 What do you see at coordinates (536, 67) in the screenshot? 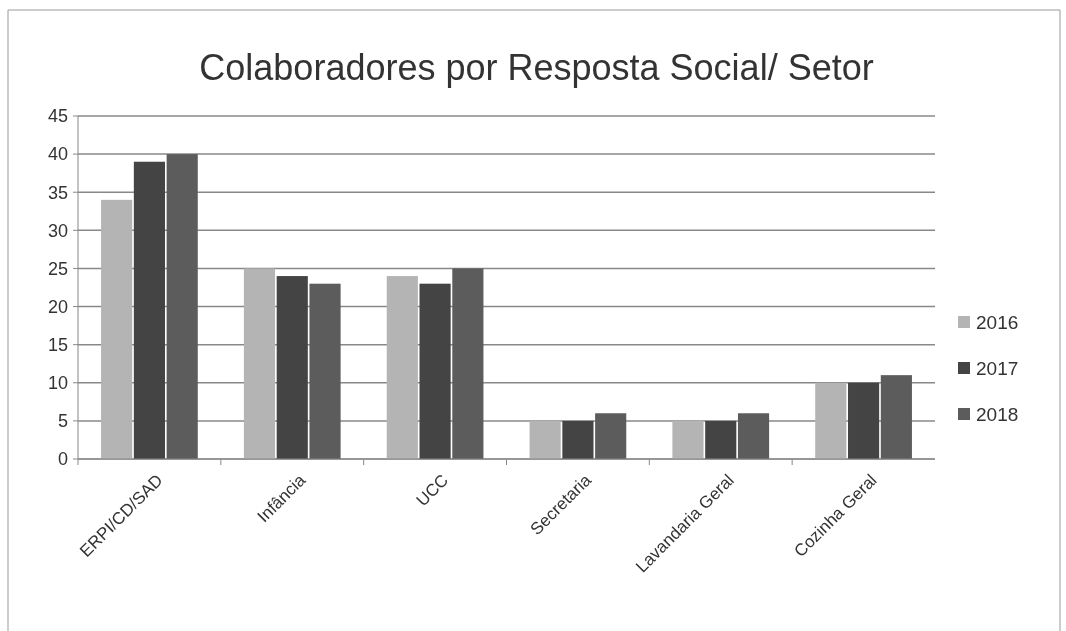
I see `chart-title: Colaboradores por Resposta Social/ Setor` at bounding box center [536, 67].